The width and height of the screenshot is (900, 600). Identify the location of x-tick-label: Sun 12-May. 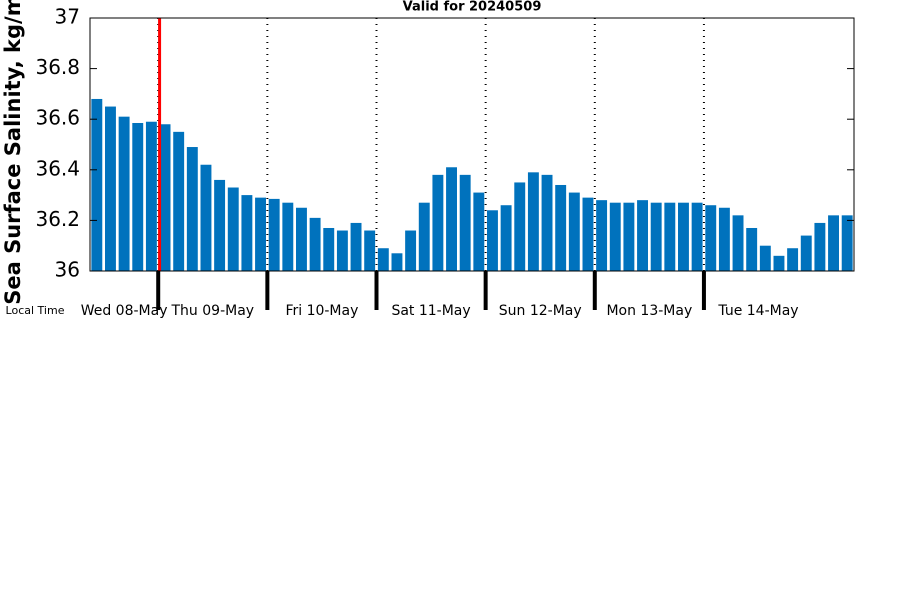
(540, 311).